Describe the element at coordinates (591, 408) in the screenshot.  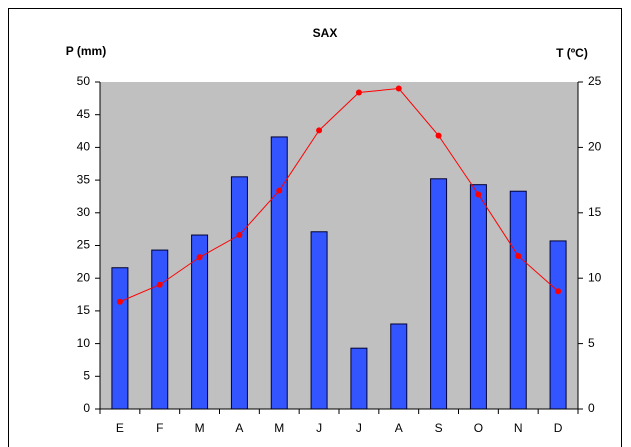
I see `y2-tick-label: 0` at that location.